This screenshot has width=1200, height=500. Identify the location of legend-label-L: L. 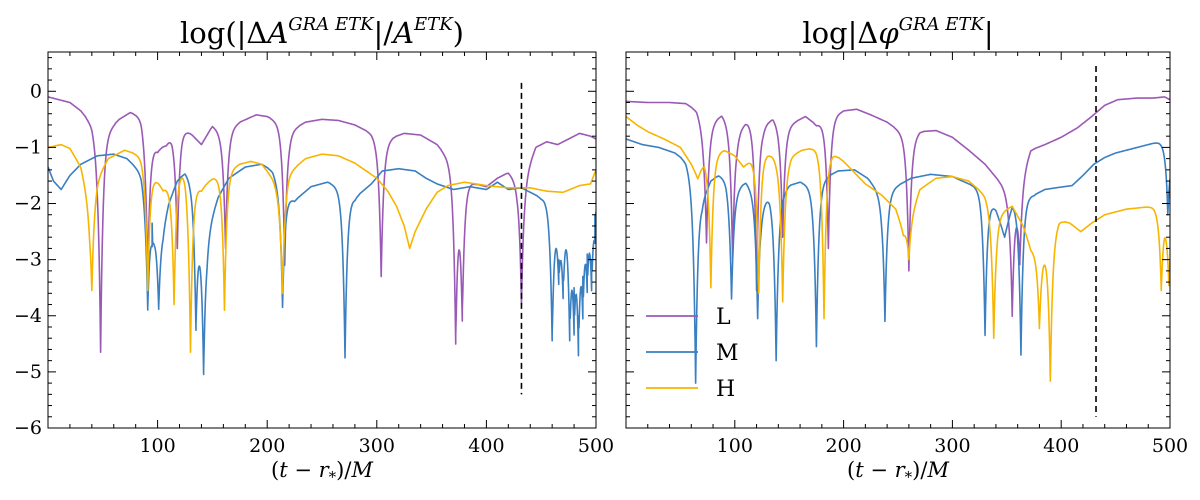
(723, 317).